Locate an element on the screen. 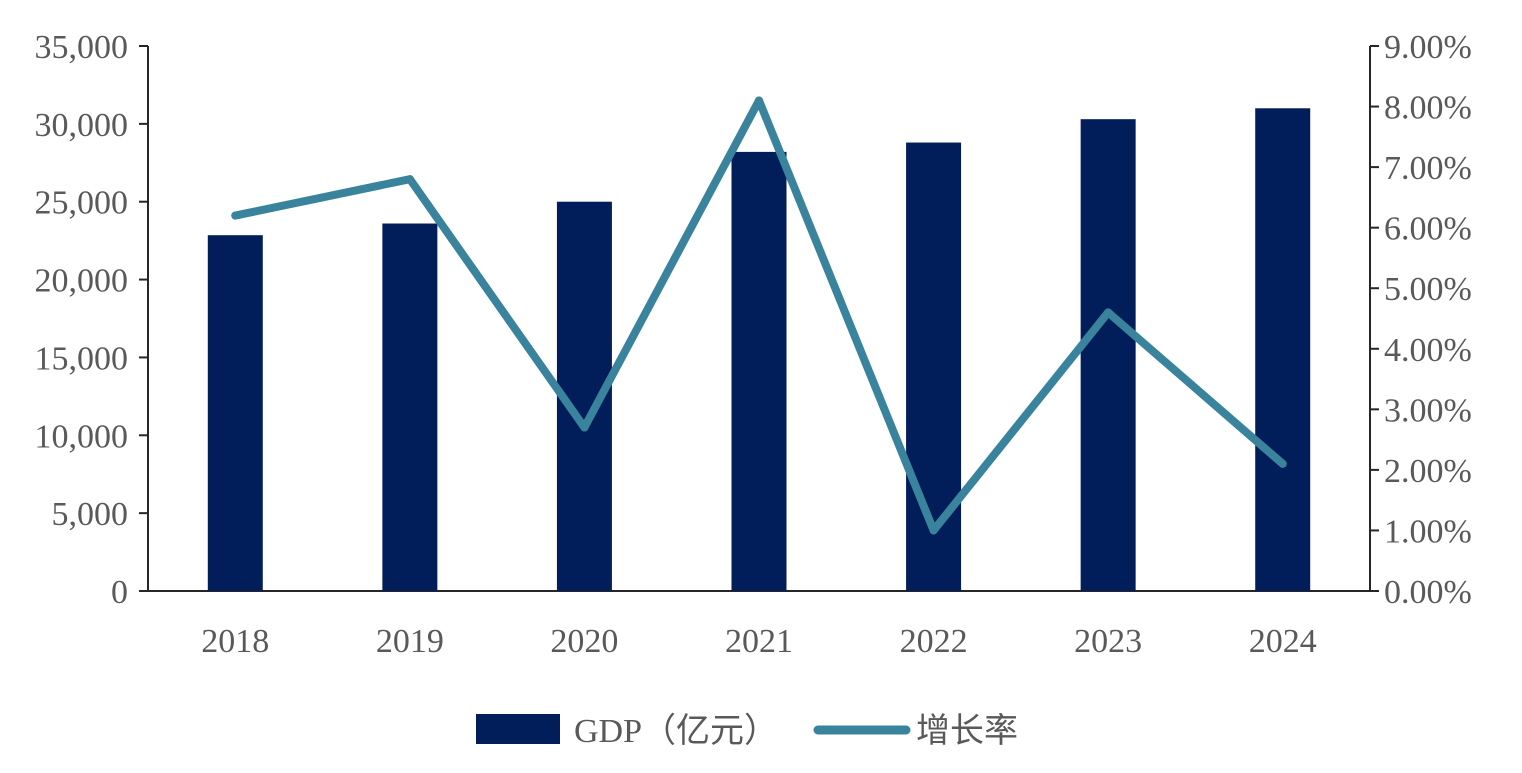 The width and height of the screenshot is (1522, 773). bar-gdp-2019 is located at coordinates (410, 407).